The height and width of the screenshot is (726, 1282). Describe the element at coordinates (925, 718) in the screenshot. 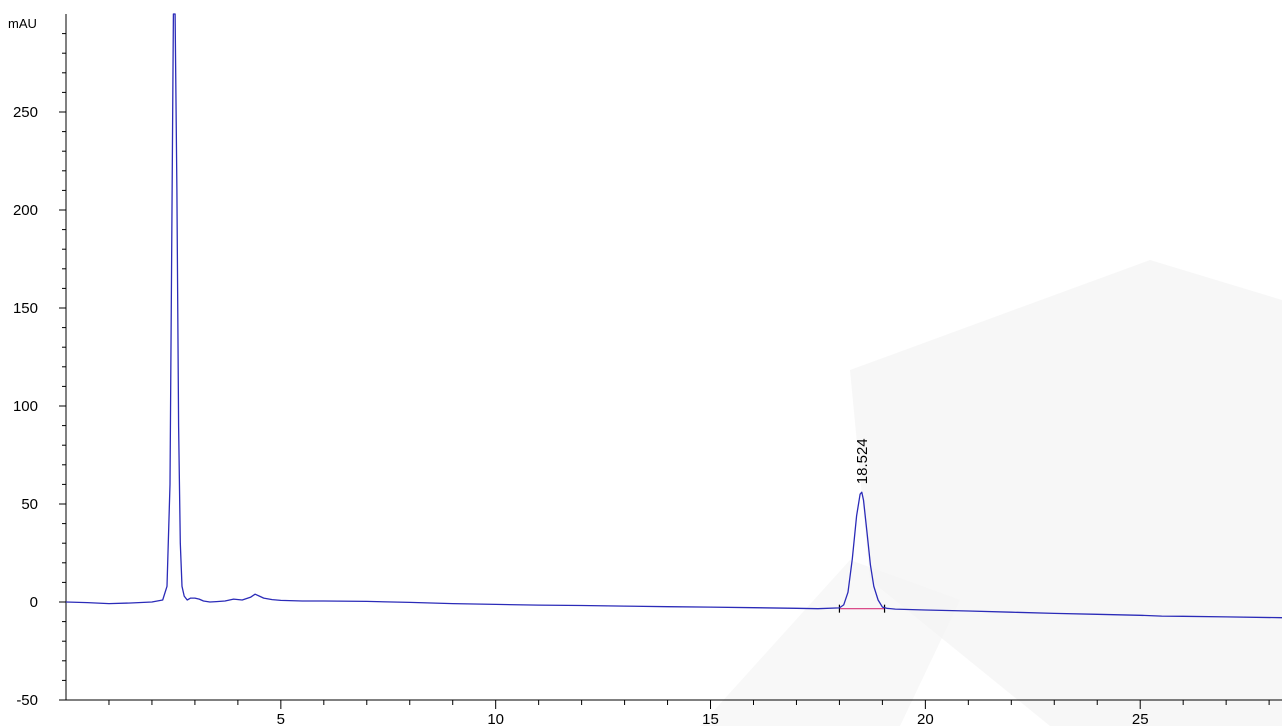

I see `x-tick-label: 20` at that location.